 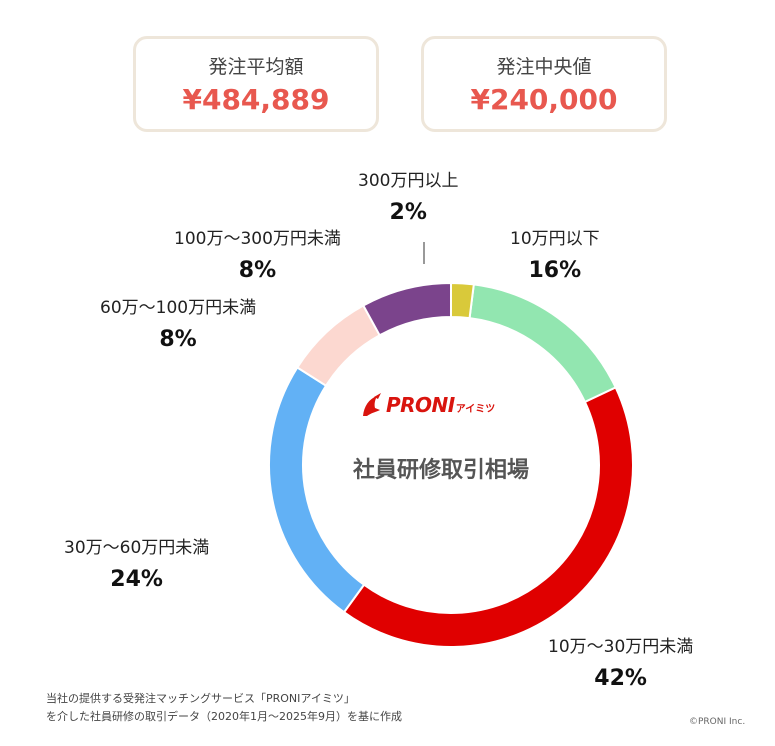 I want to click on average-amount-card: 発注平均額 ¥484,889, so click(x=256, y=84).